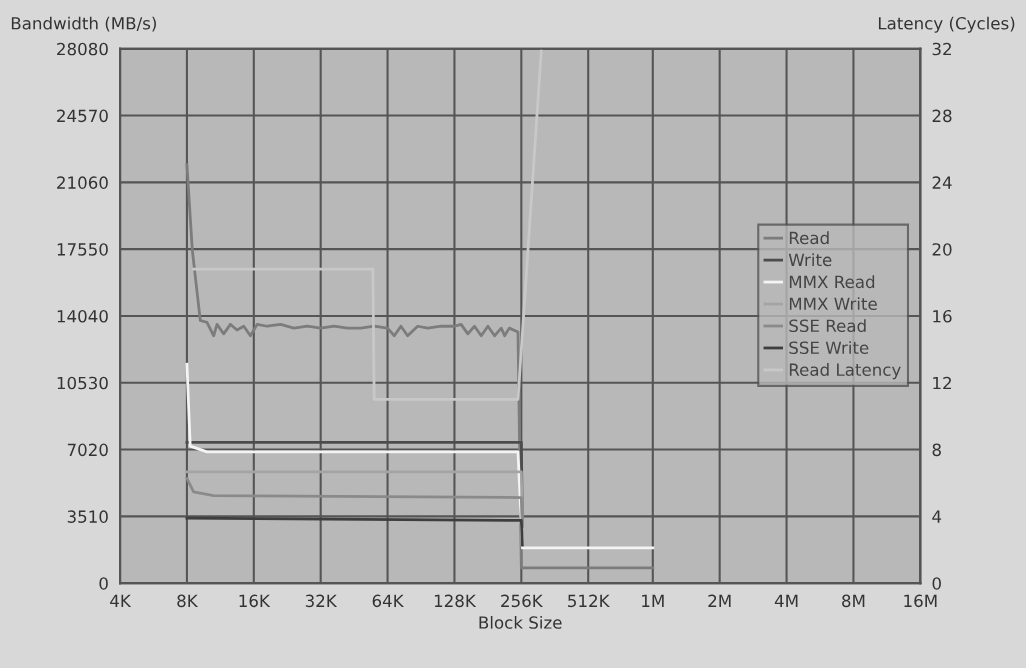  Describe the element at coordinates (942, 383) in the screenshot. I see `y2-tick-label: 12` at that location.